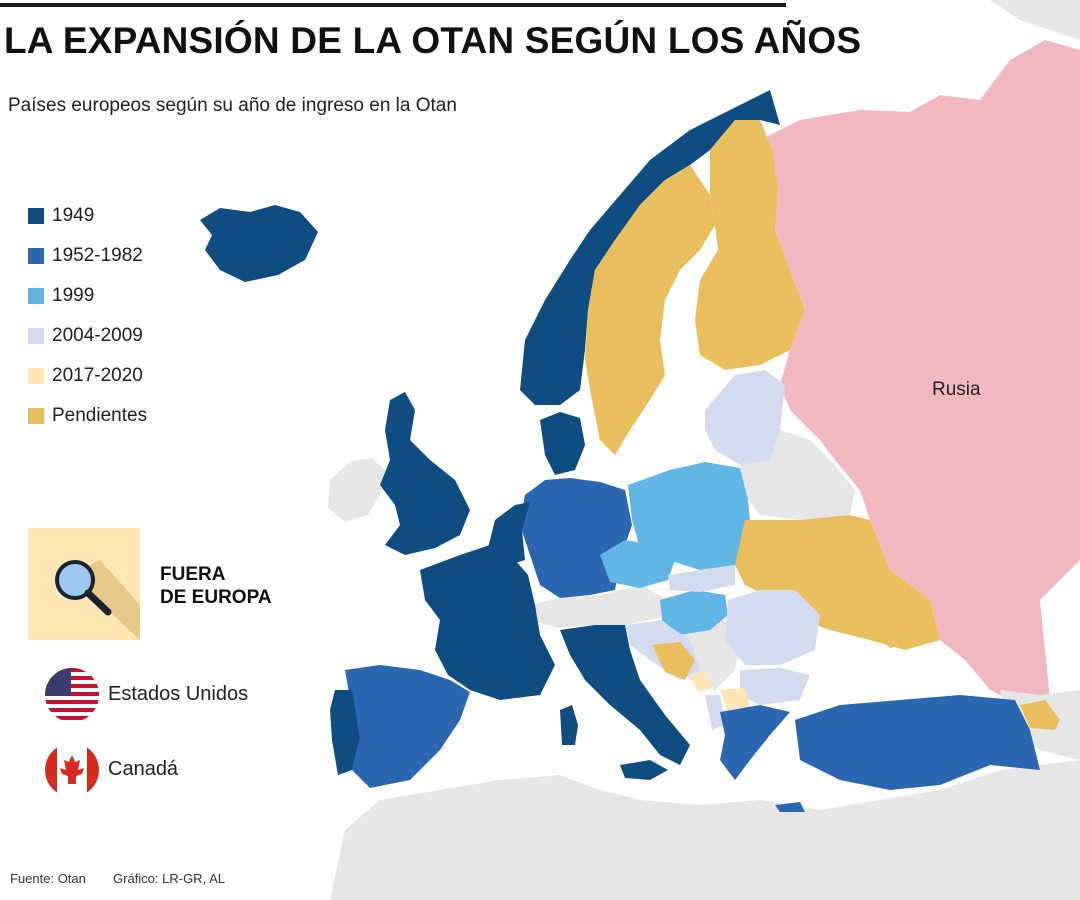 The width and height of the screenshot is (1080, 900). Describe the element at coordinates (259, 243) in the screenshot. I see `iceland` at that location.